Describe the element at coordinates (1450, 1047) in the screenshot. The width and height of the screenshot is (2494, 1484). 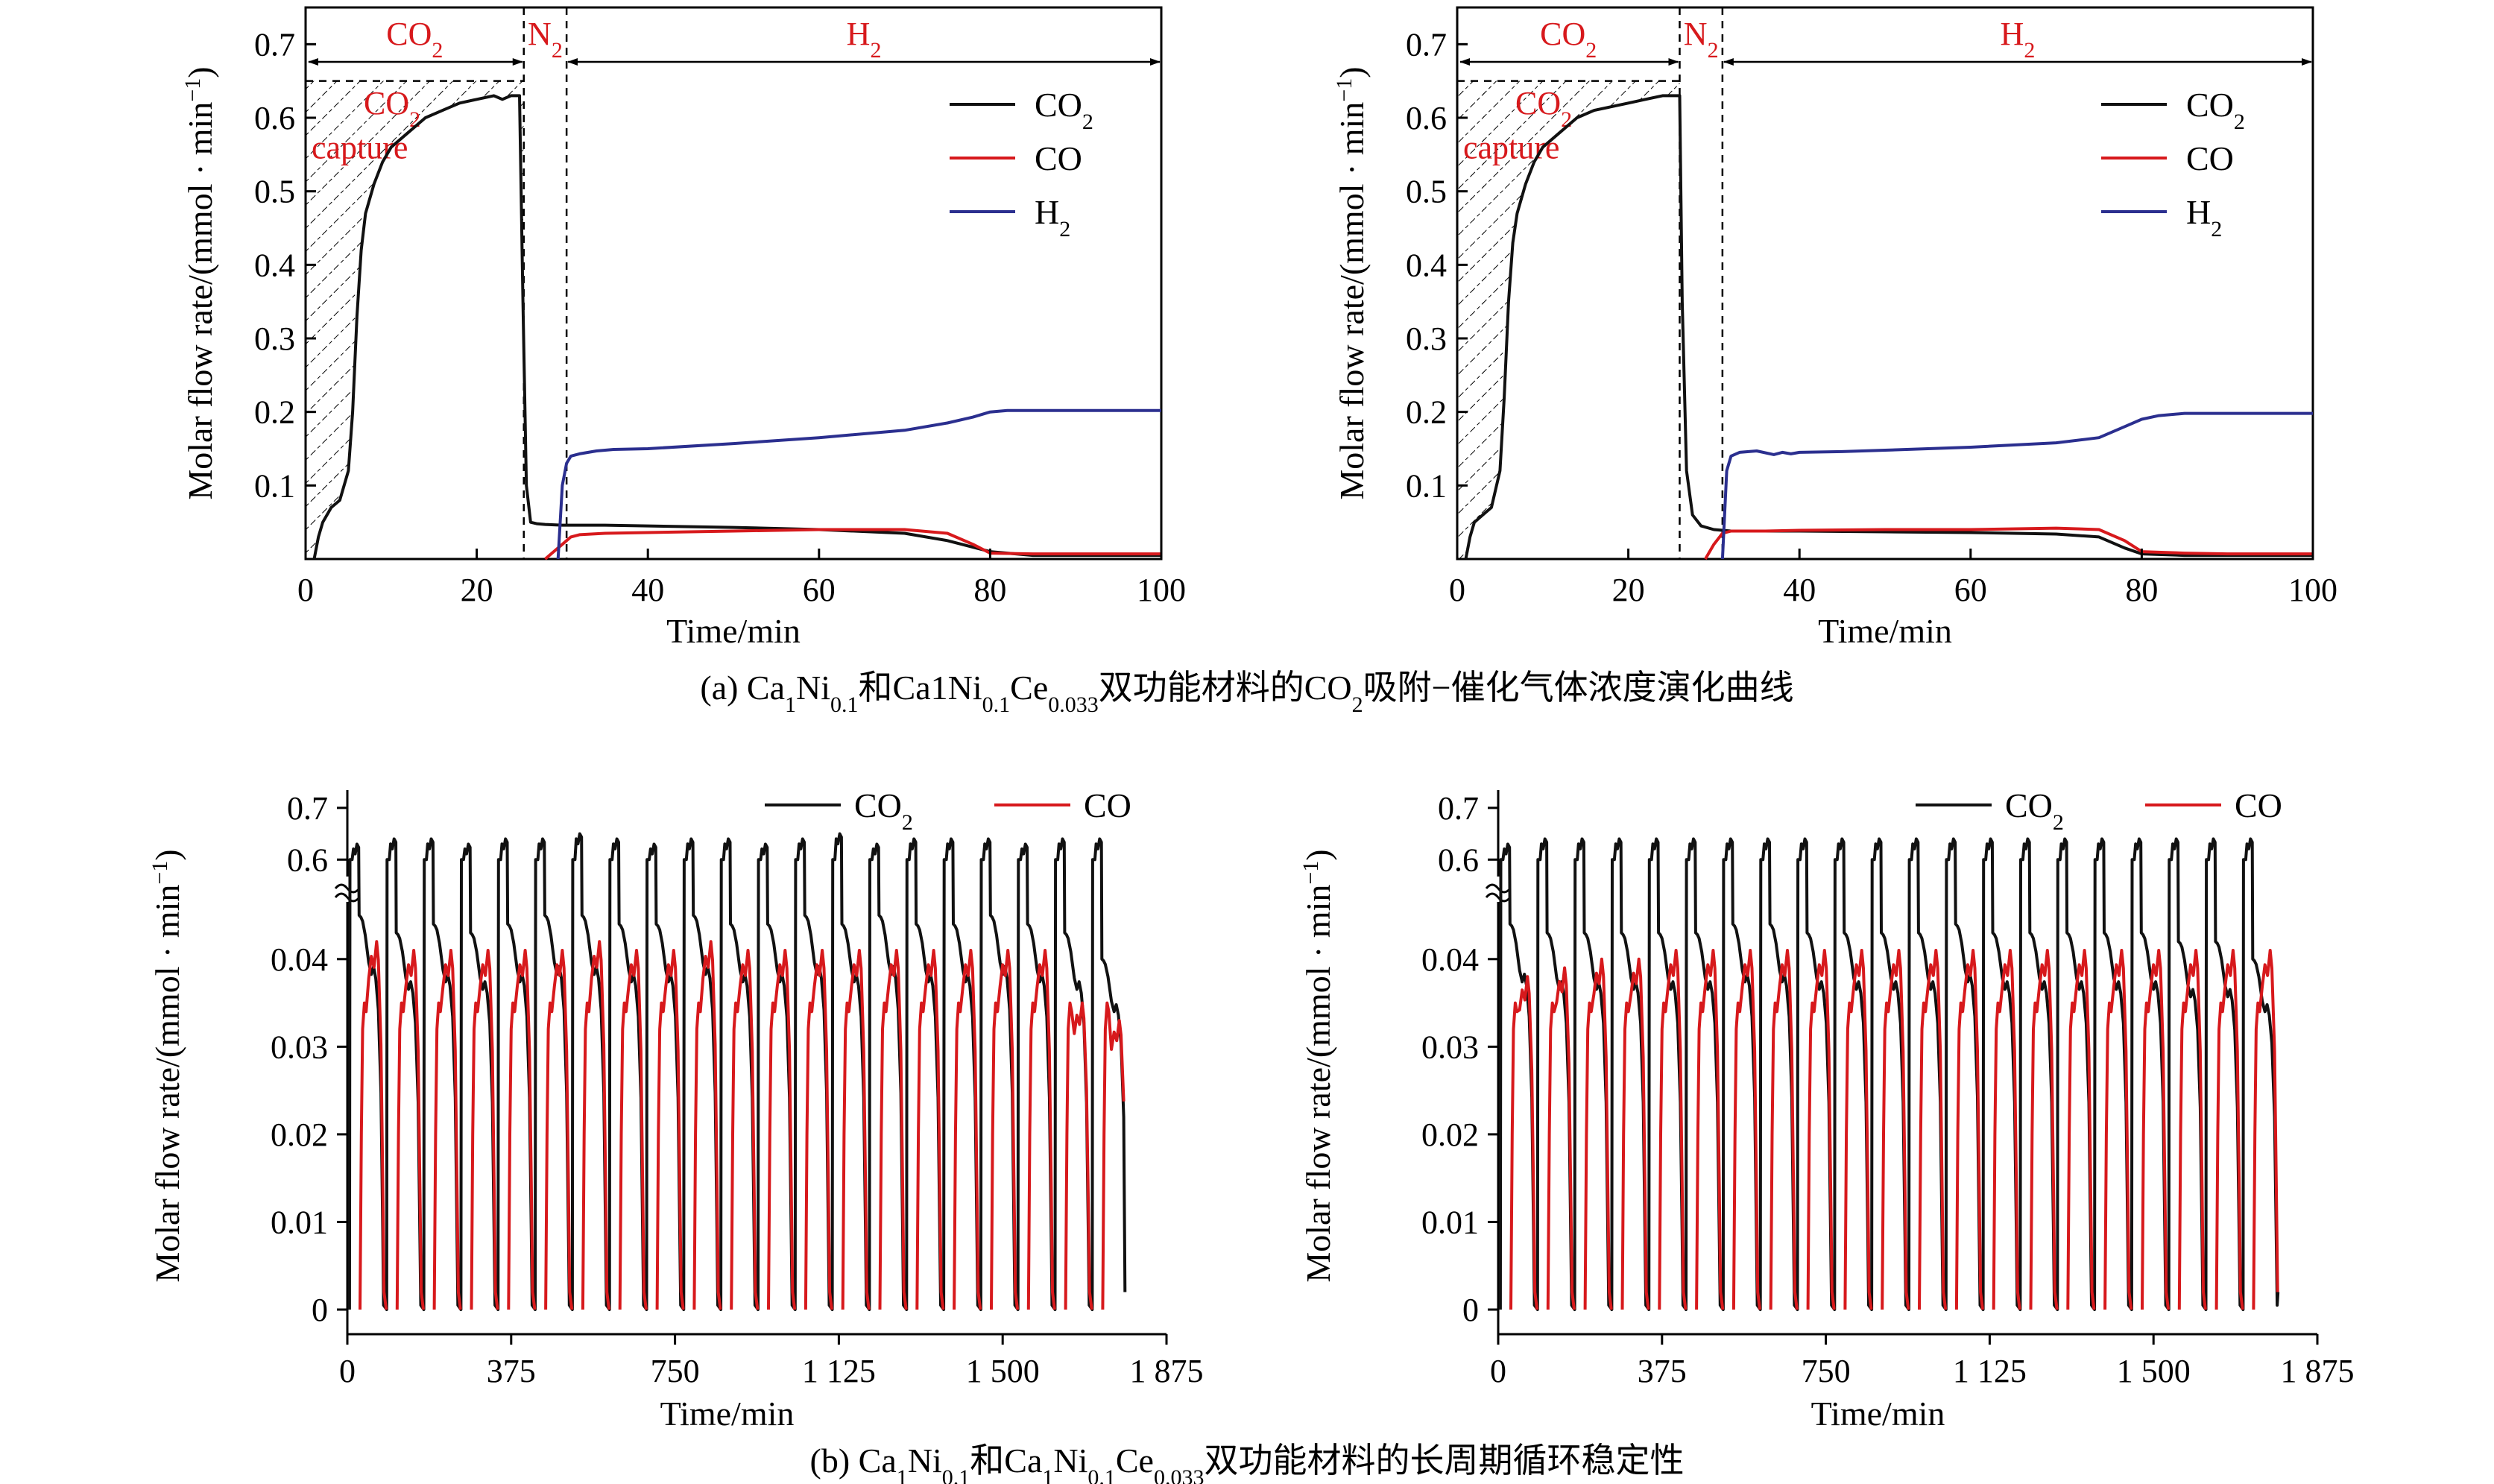
I see `y-tick-label: 0.03` at that location.